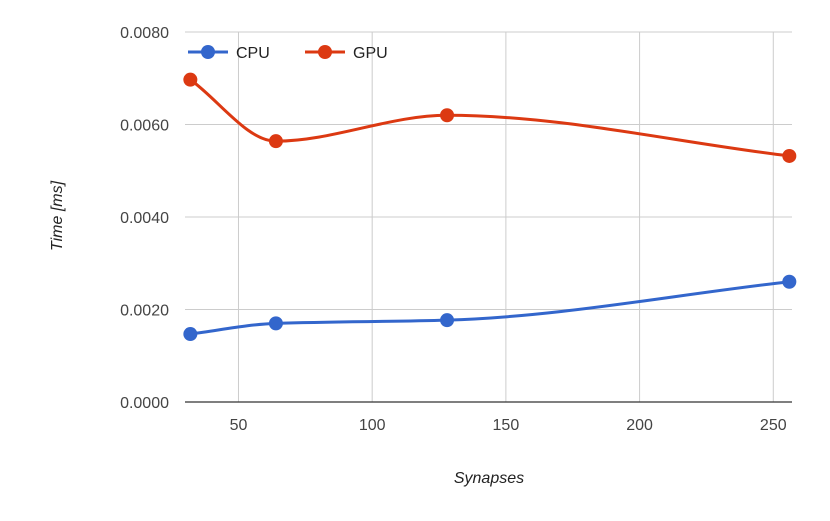  I want to click on y-axis-title: Time [ms], so click(57, 215).